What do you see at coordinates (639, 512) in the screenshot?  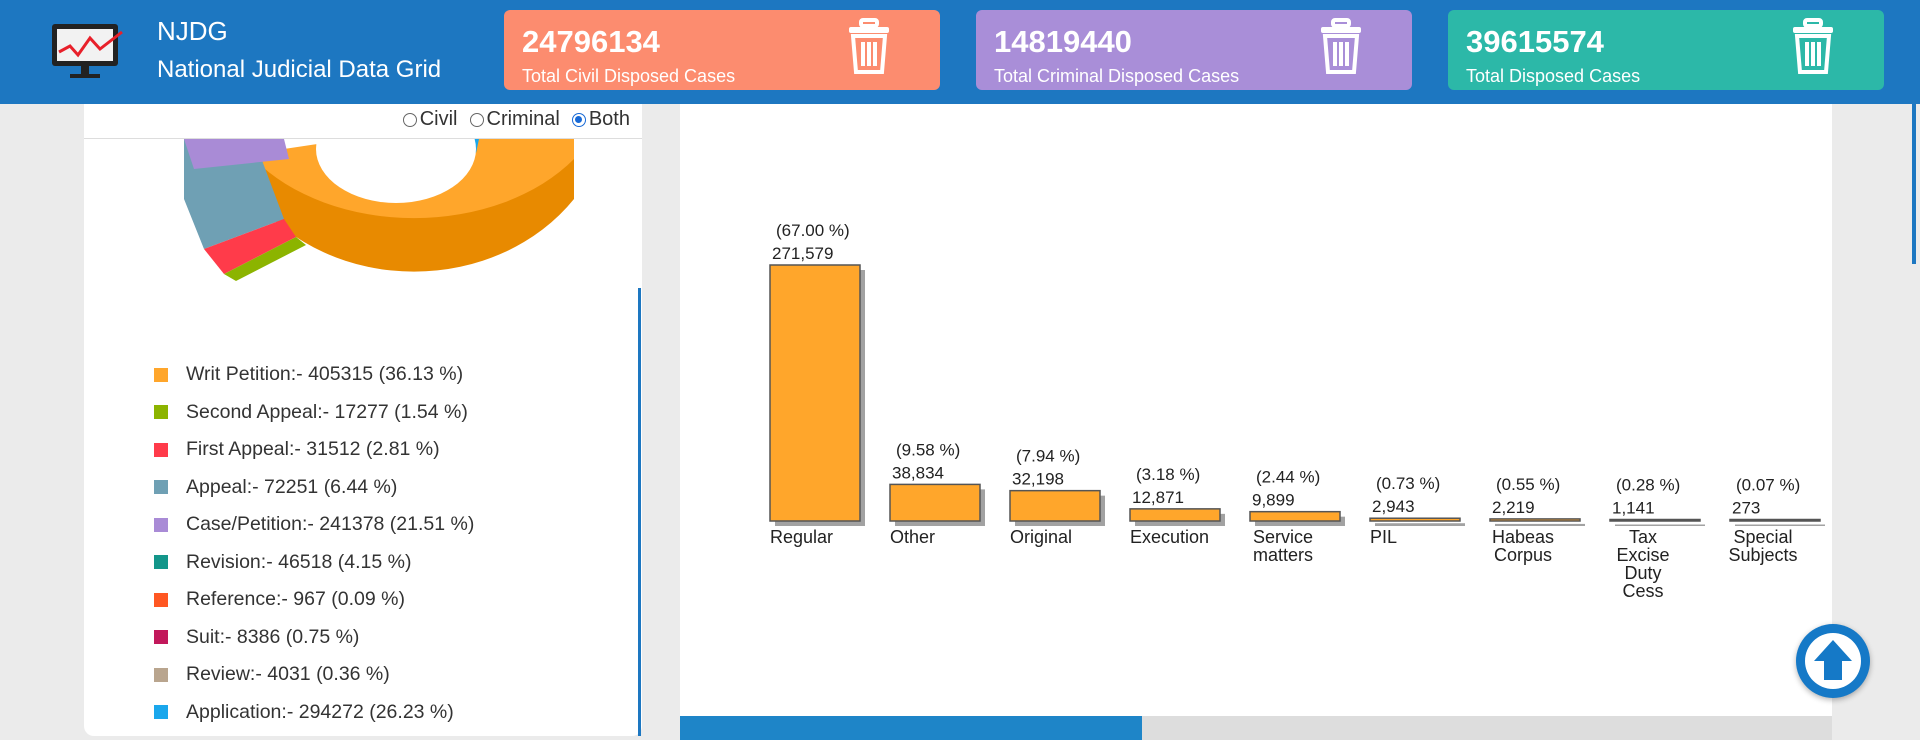 I see `left-panel-scrollbar` at bounding box center [639, 512].